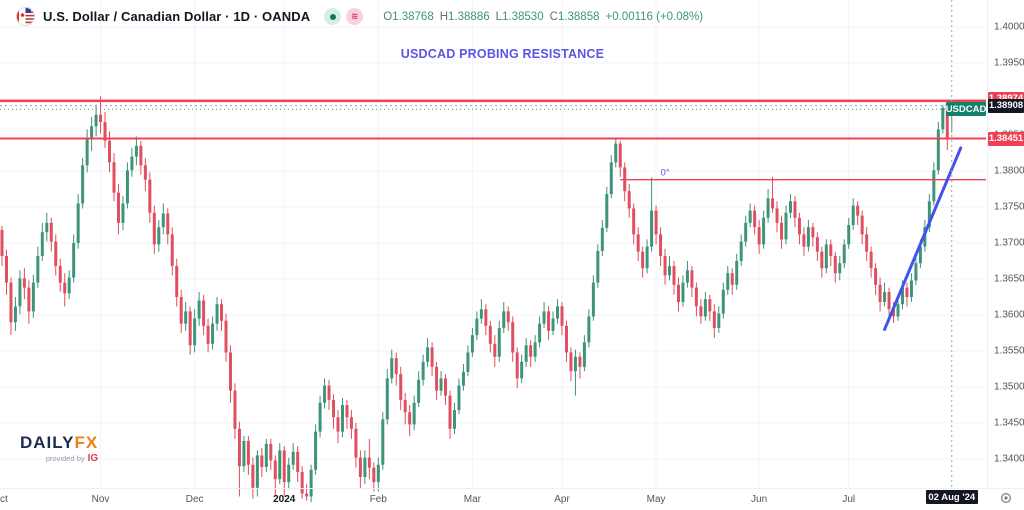  Describe the element at coordinates (1009, 27) in the screenshot. I see `price-tick-label: 1.40000` at that location.